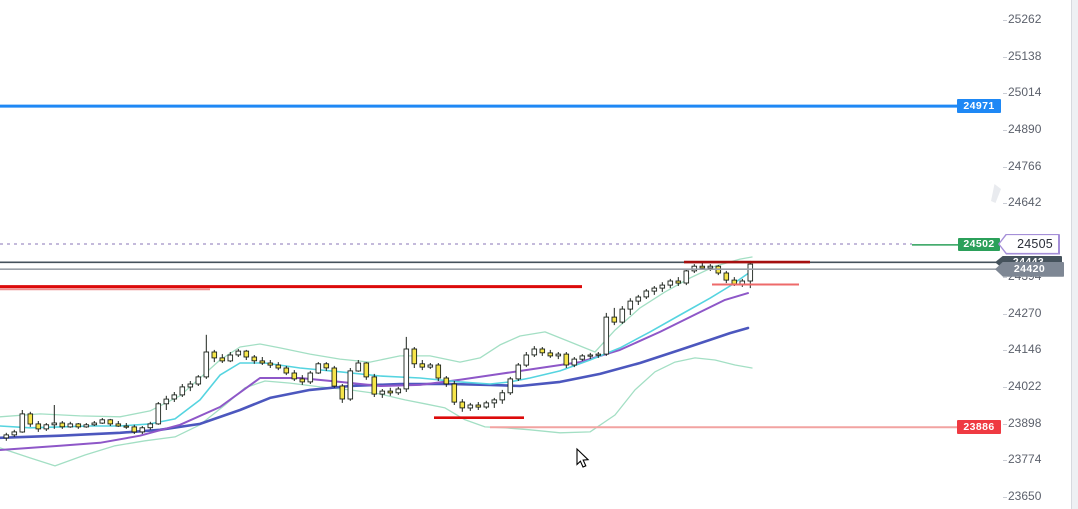 The width and height of the screenshot is (1078, 509). I want to click on price-label-gray-text: 24420, so click(1029, 268).